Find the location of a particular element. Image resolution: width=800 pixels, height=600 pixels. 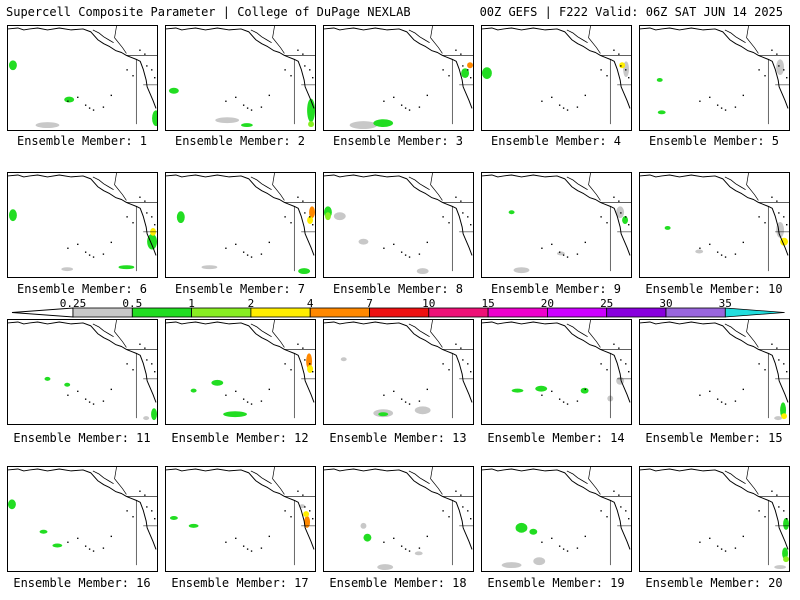

colorbar-swatch is located at coordinates (339, 312).